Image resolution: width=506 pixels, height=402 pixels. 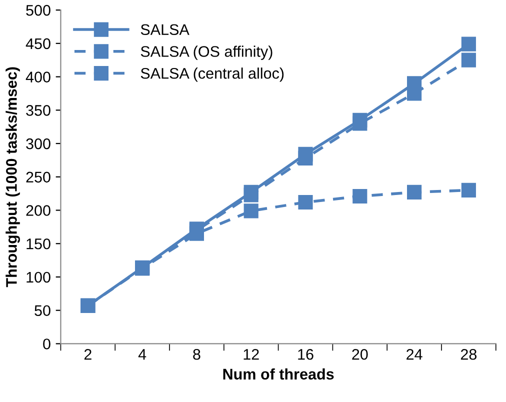 What do you see at coordinates (414, 354) in the screenshot?
I see `x-tick-label: 24` at bounding box center [414, 354].